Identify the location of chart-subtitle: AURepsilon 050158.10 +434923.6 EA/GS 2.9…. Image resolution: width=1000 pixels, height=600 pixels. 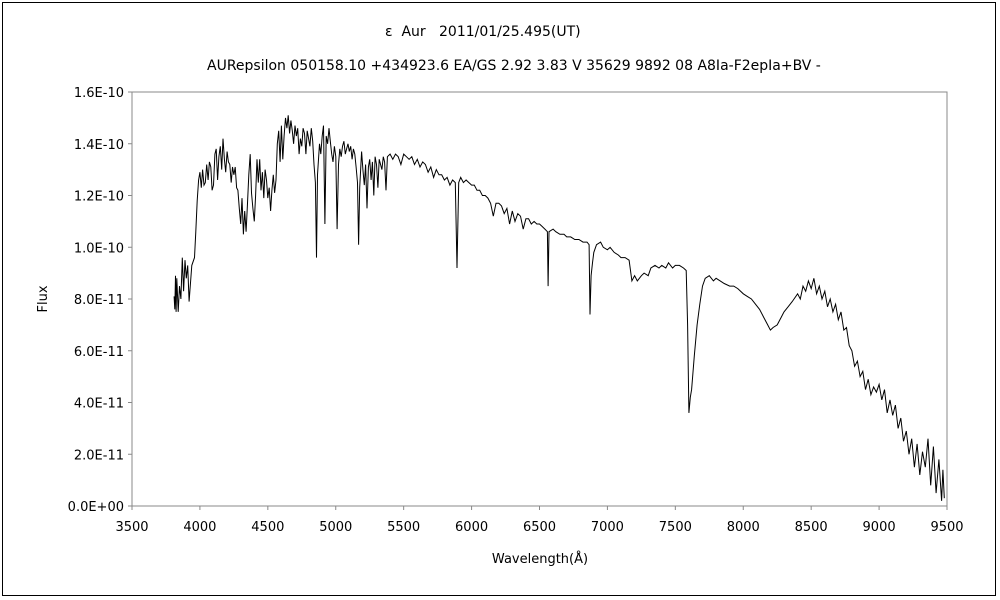
(514, 66).